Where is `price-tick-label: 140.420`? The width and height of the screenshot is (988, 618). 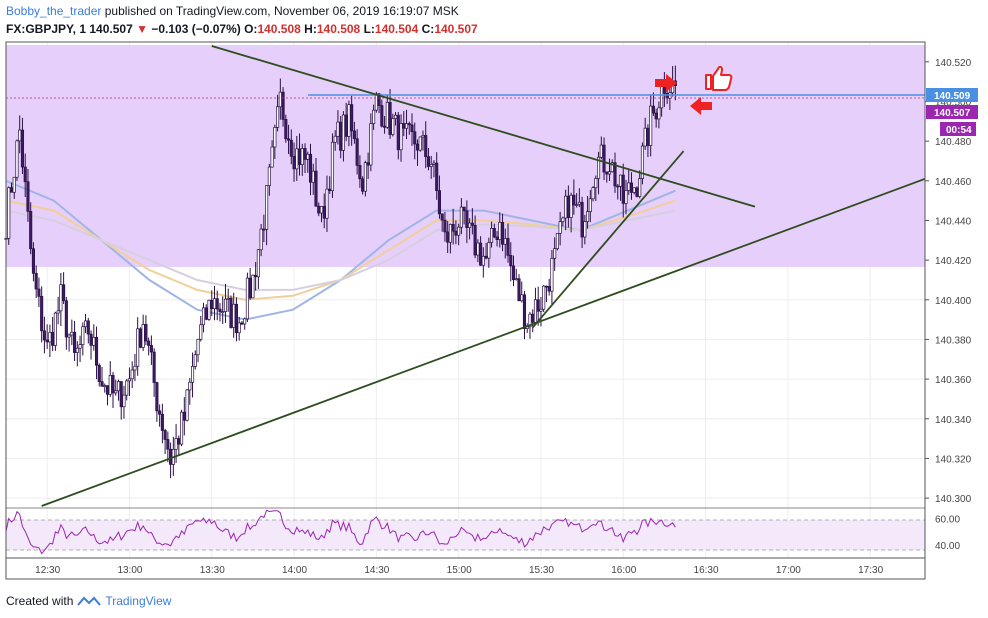
price-tick-label: 140.420 is located at coordinates (953, 261).